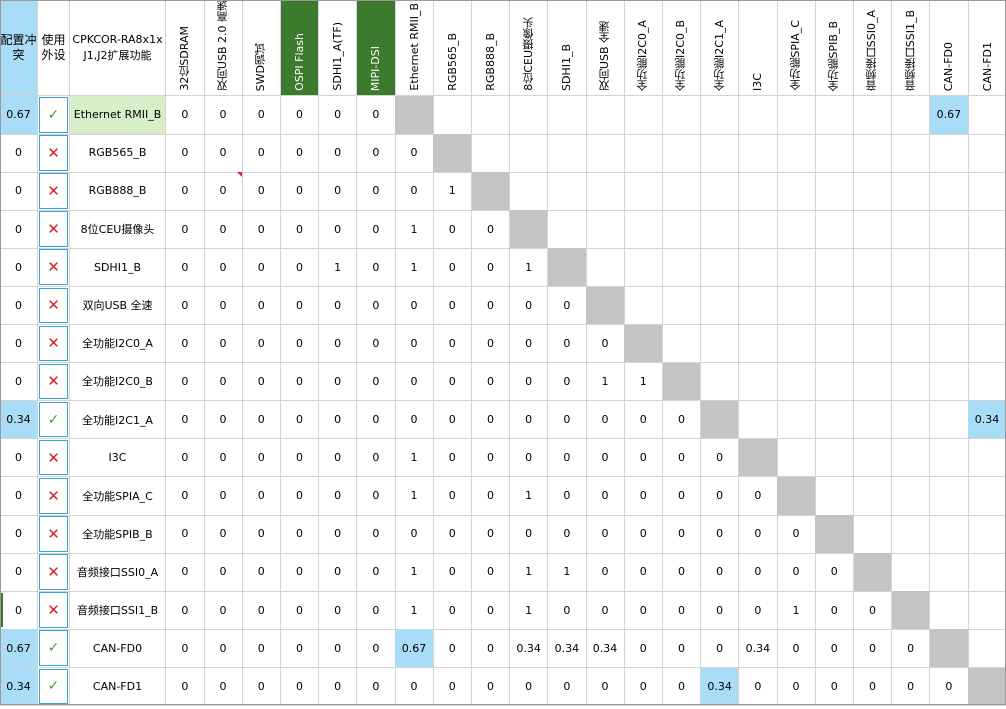 Image resolution: width=1006 pixels, height=709 pixels. Describe the element at coordinates (873, 48) in the screenshot. I see `column-header-19: 音频接口SSI0_A` at that location.